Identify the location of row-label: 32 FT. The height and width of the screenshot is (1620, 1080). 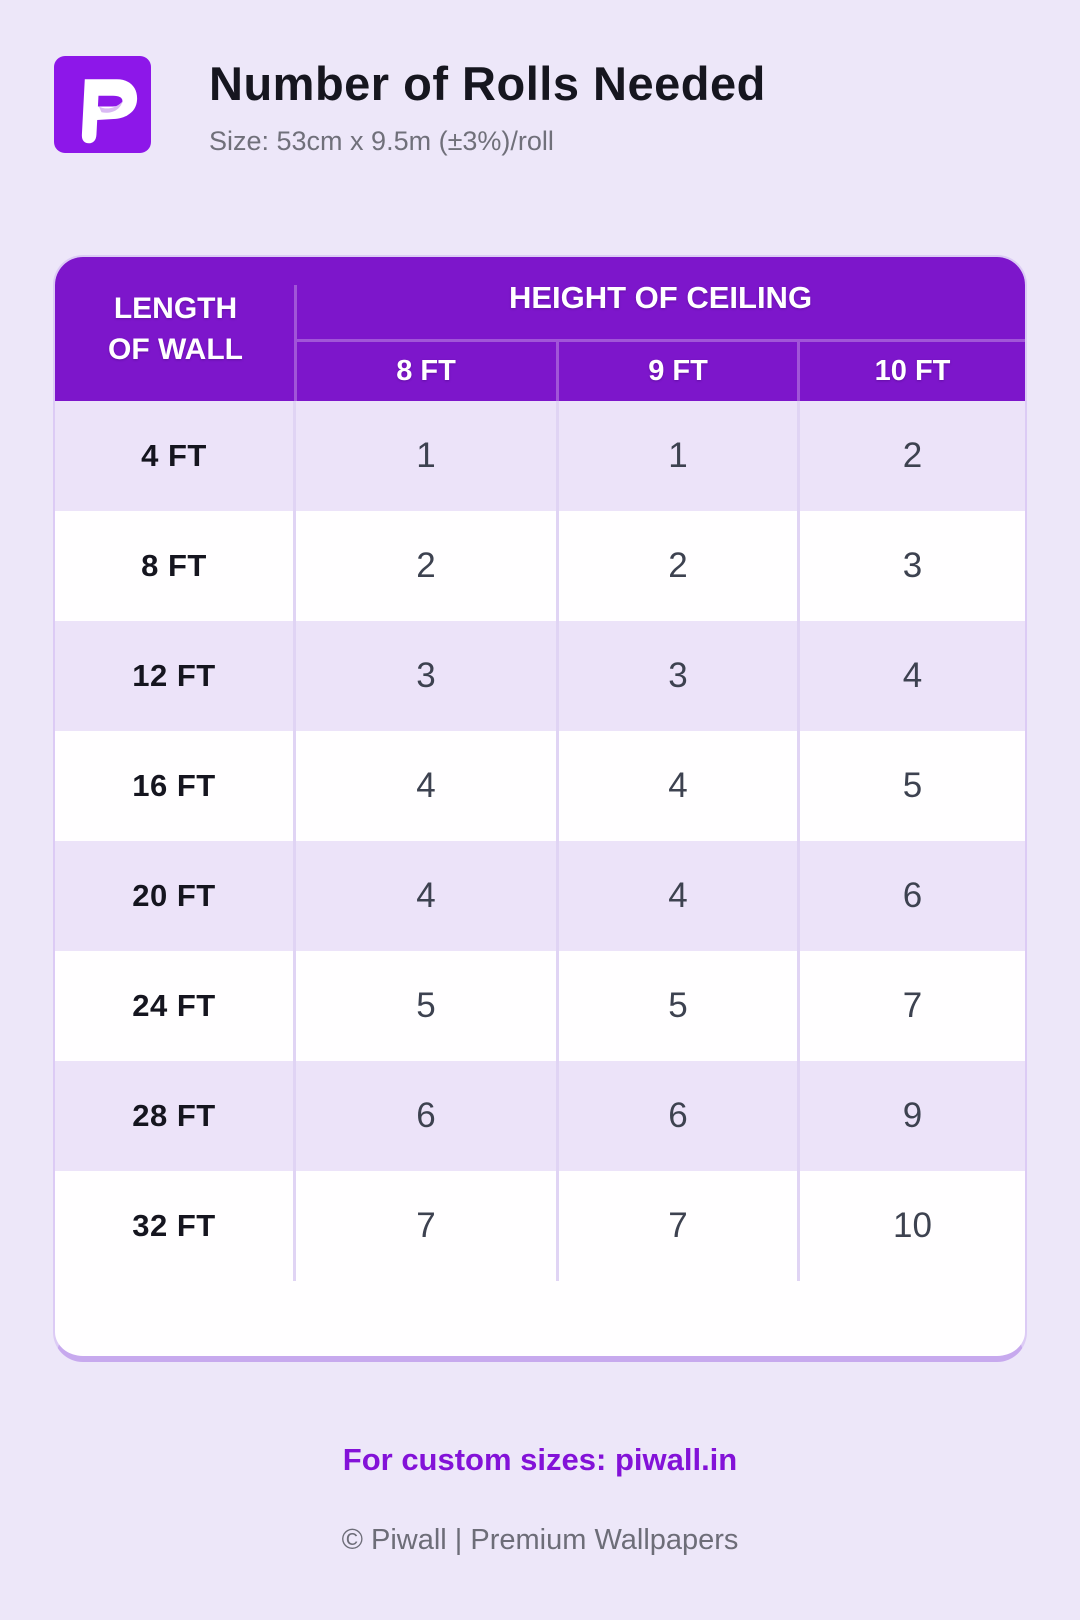
(175, 1226).